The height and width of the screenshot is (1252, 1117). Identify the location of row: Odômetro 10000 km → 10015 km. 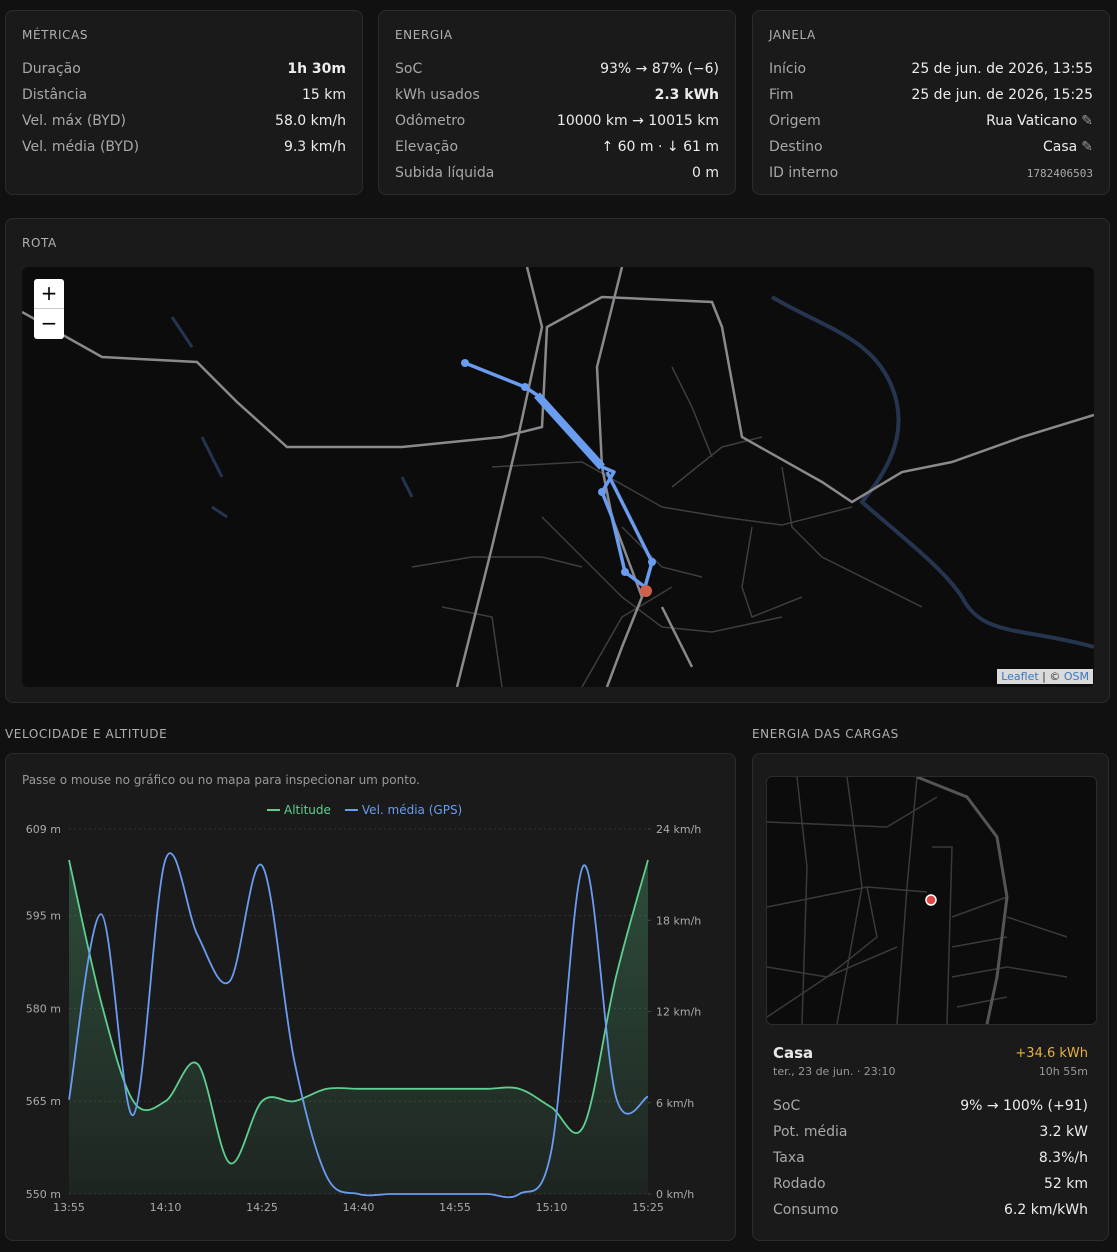
(557, 121).